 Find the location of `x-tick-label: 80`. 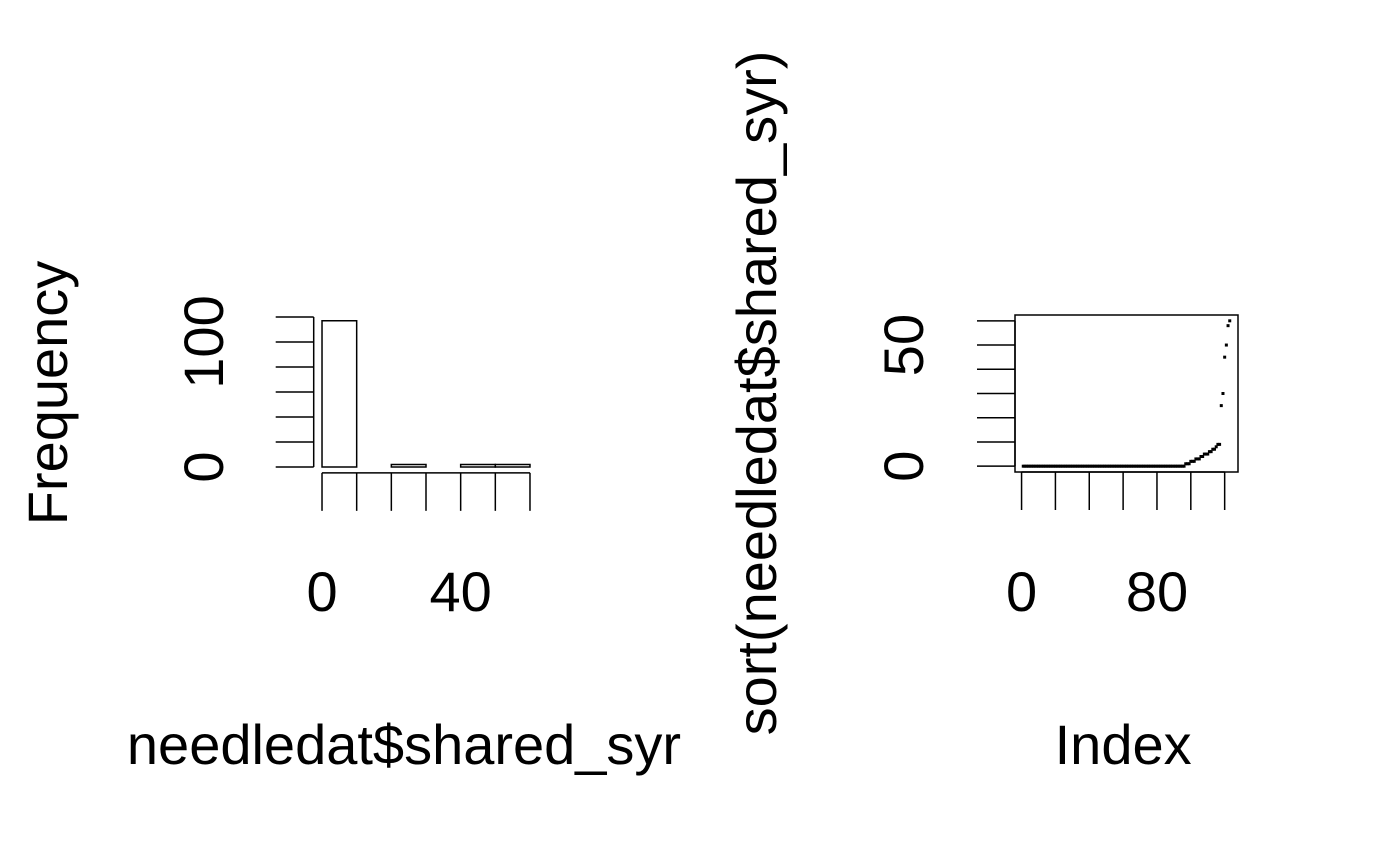

x-tick-label: 80 is located at coordinates (1157, 591).